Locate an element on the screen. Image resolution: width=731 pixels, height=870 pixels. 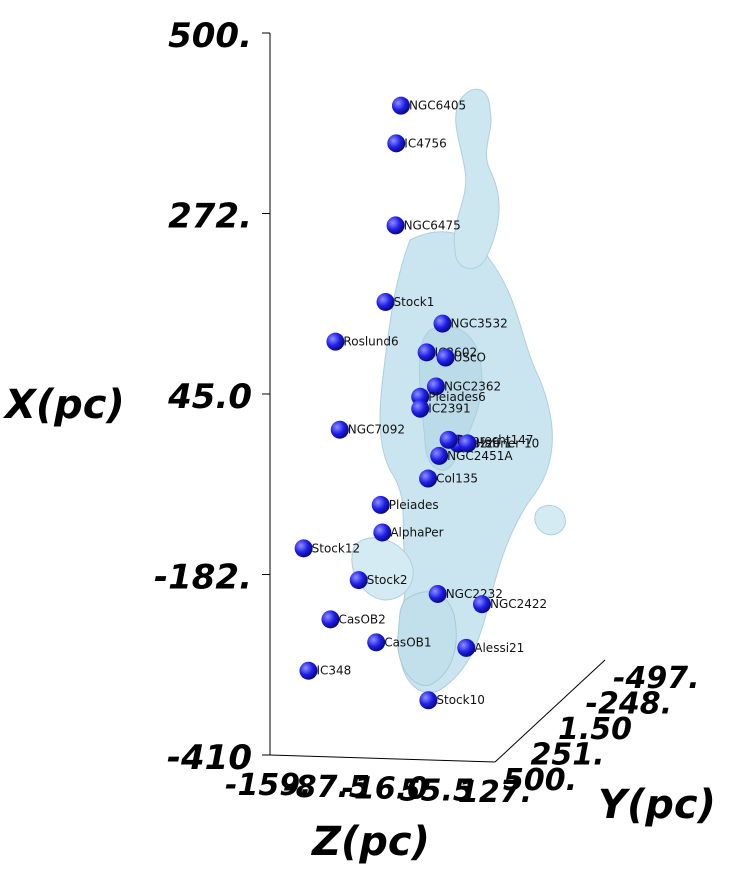
y-axis-title: Y(pc) is located at coordinates (657, 805).